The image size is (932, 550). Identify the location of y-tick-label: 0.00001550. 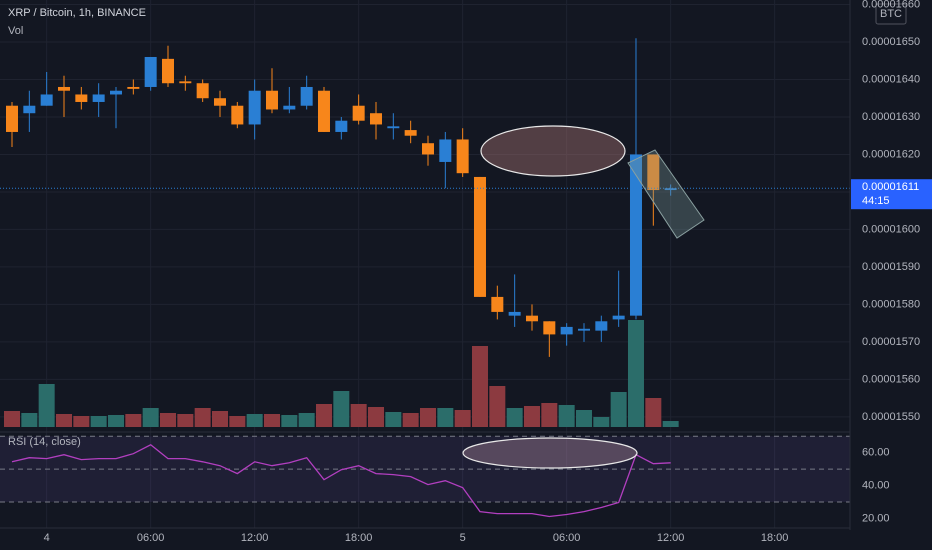
(891, 417).